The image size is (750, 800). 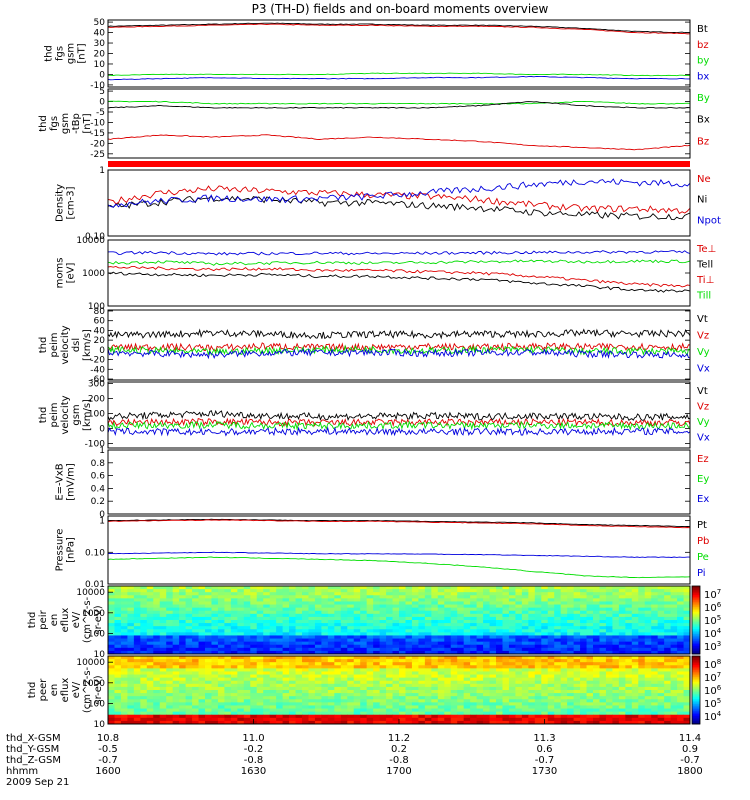 What do you see at coordinates (703, 407) in the screenshot?
I see `legend-entry: Vz` at bounding box center [703, 407].